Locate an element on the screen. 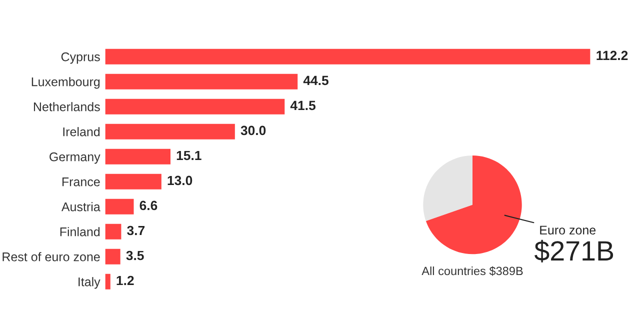 The image size is (630, 329). y-tick-label: Ireland is located at coordinates (81, 131).